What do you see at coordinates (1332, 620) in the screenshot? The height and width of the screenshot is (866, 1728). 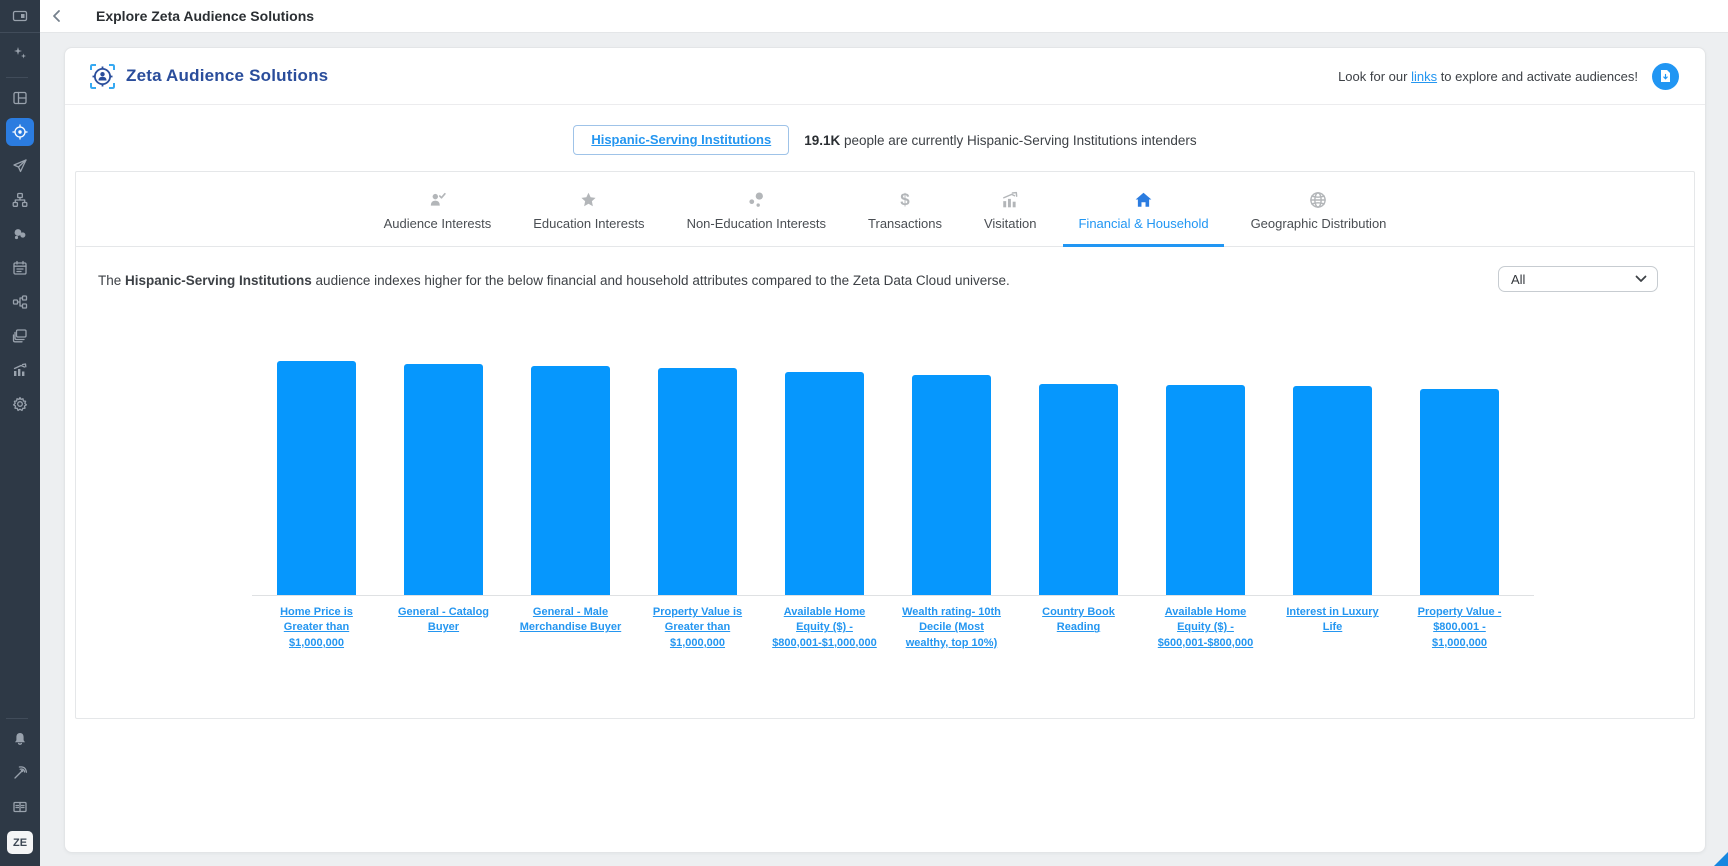 I see `bar-category-link: Interest in Luxury Life` at bounding box center [1332, 620].